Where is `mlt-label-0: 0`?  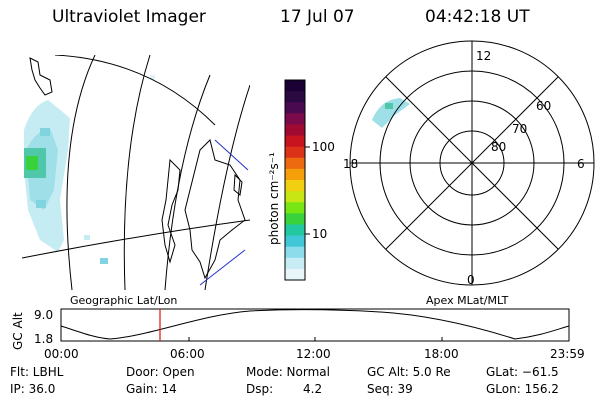 mlt-label-0: 0 is located at coordinates (471, 280).